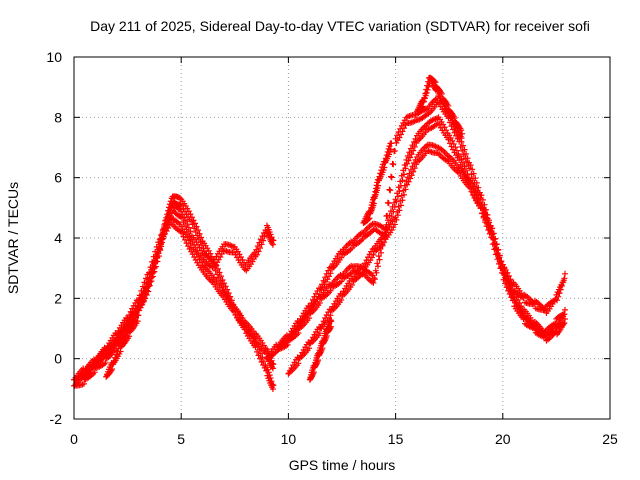 The image size is (640, 480). What do you see at coordinates (289, 439) in the screenshot?
I see `x-tick-label: 10` at bounding box center [289, 439].